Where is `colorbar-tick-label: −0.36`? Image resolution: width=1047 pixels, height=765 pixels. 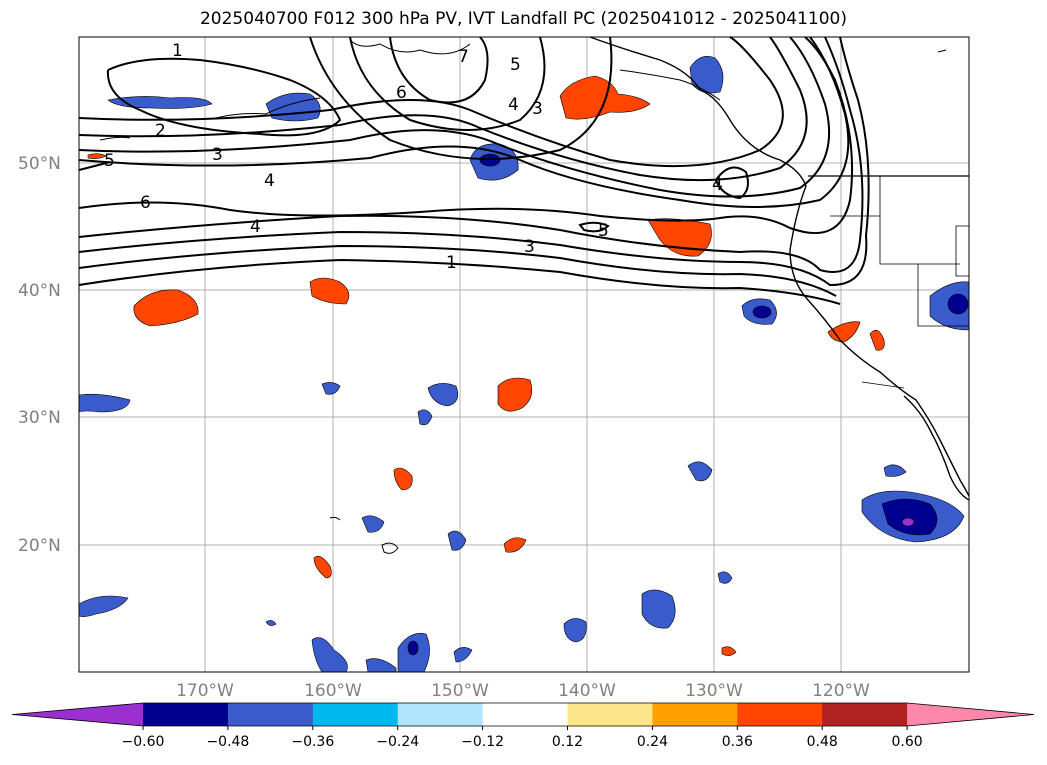 colorbar-tick-label: −0.36 is located at coordinates (312, 742).